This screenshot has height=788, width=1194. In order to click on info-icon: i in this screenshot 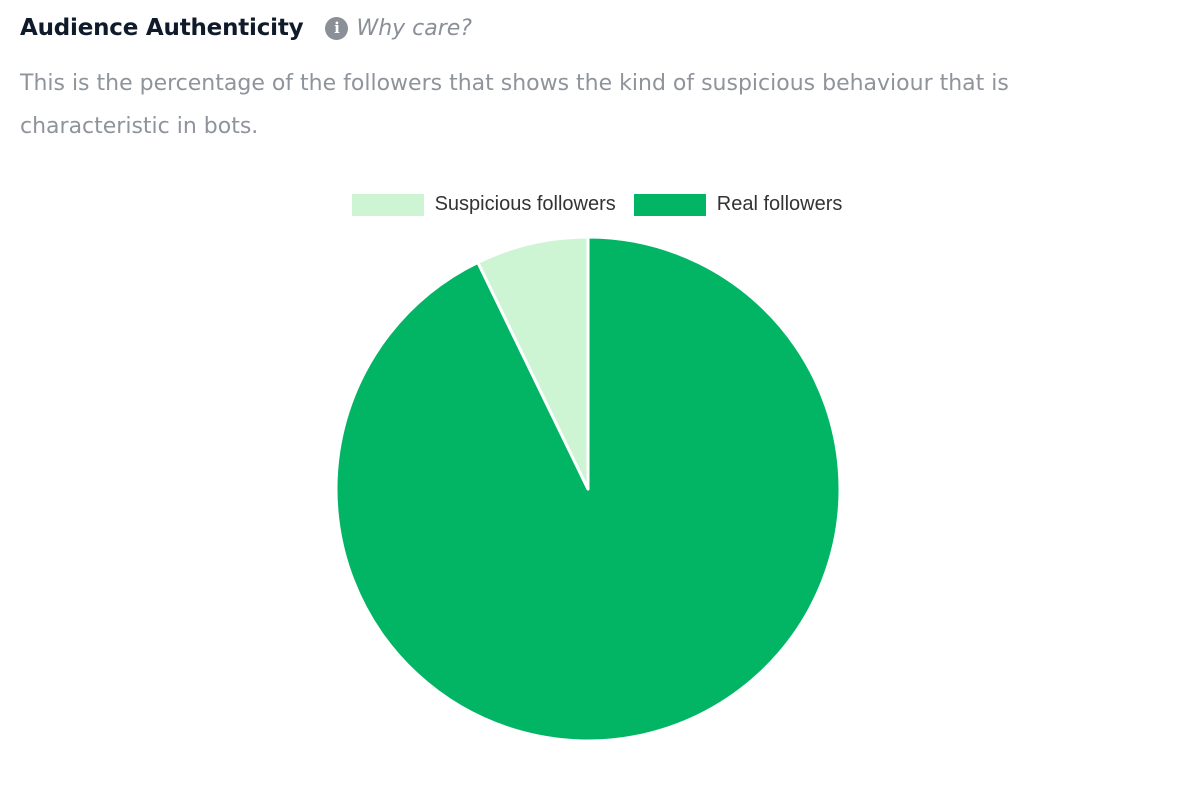, I will do `click(337, 28)`.